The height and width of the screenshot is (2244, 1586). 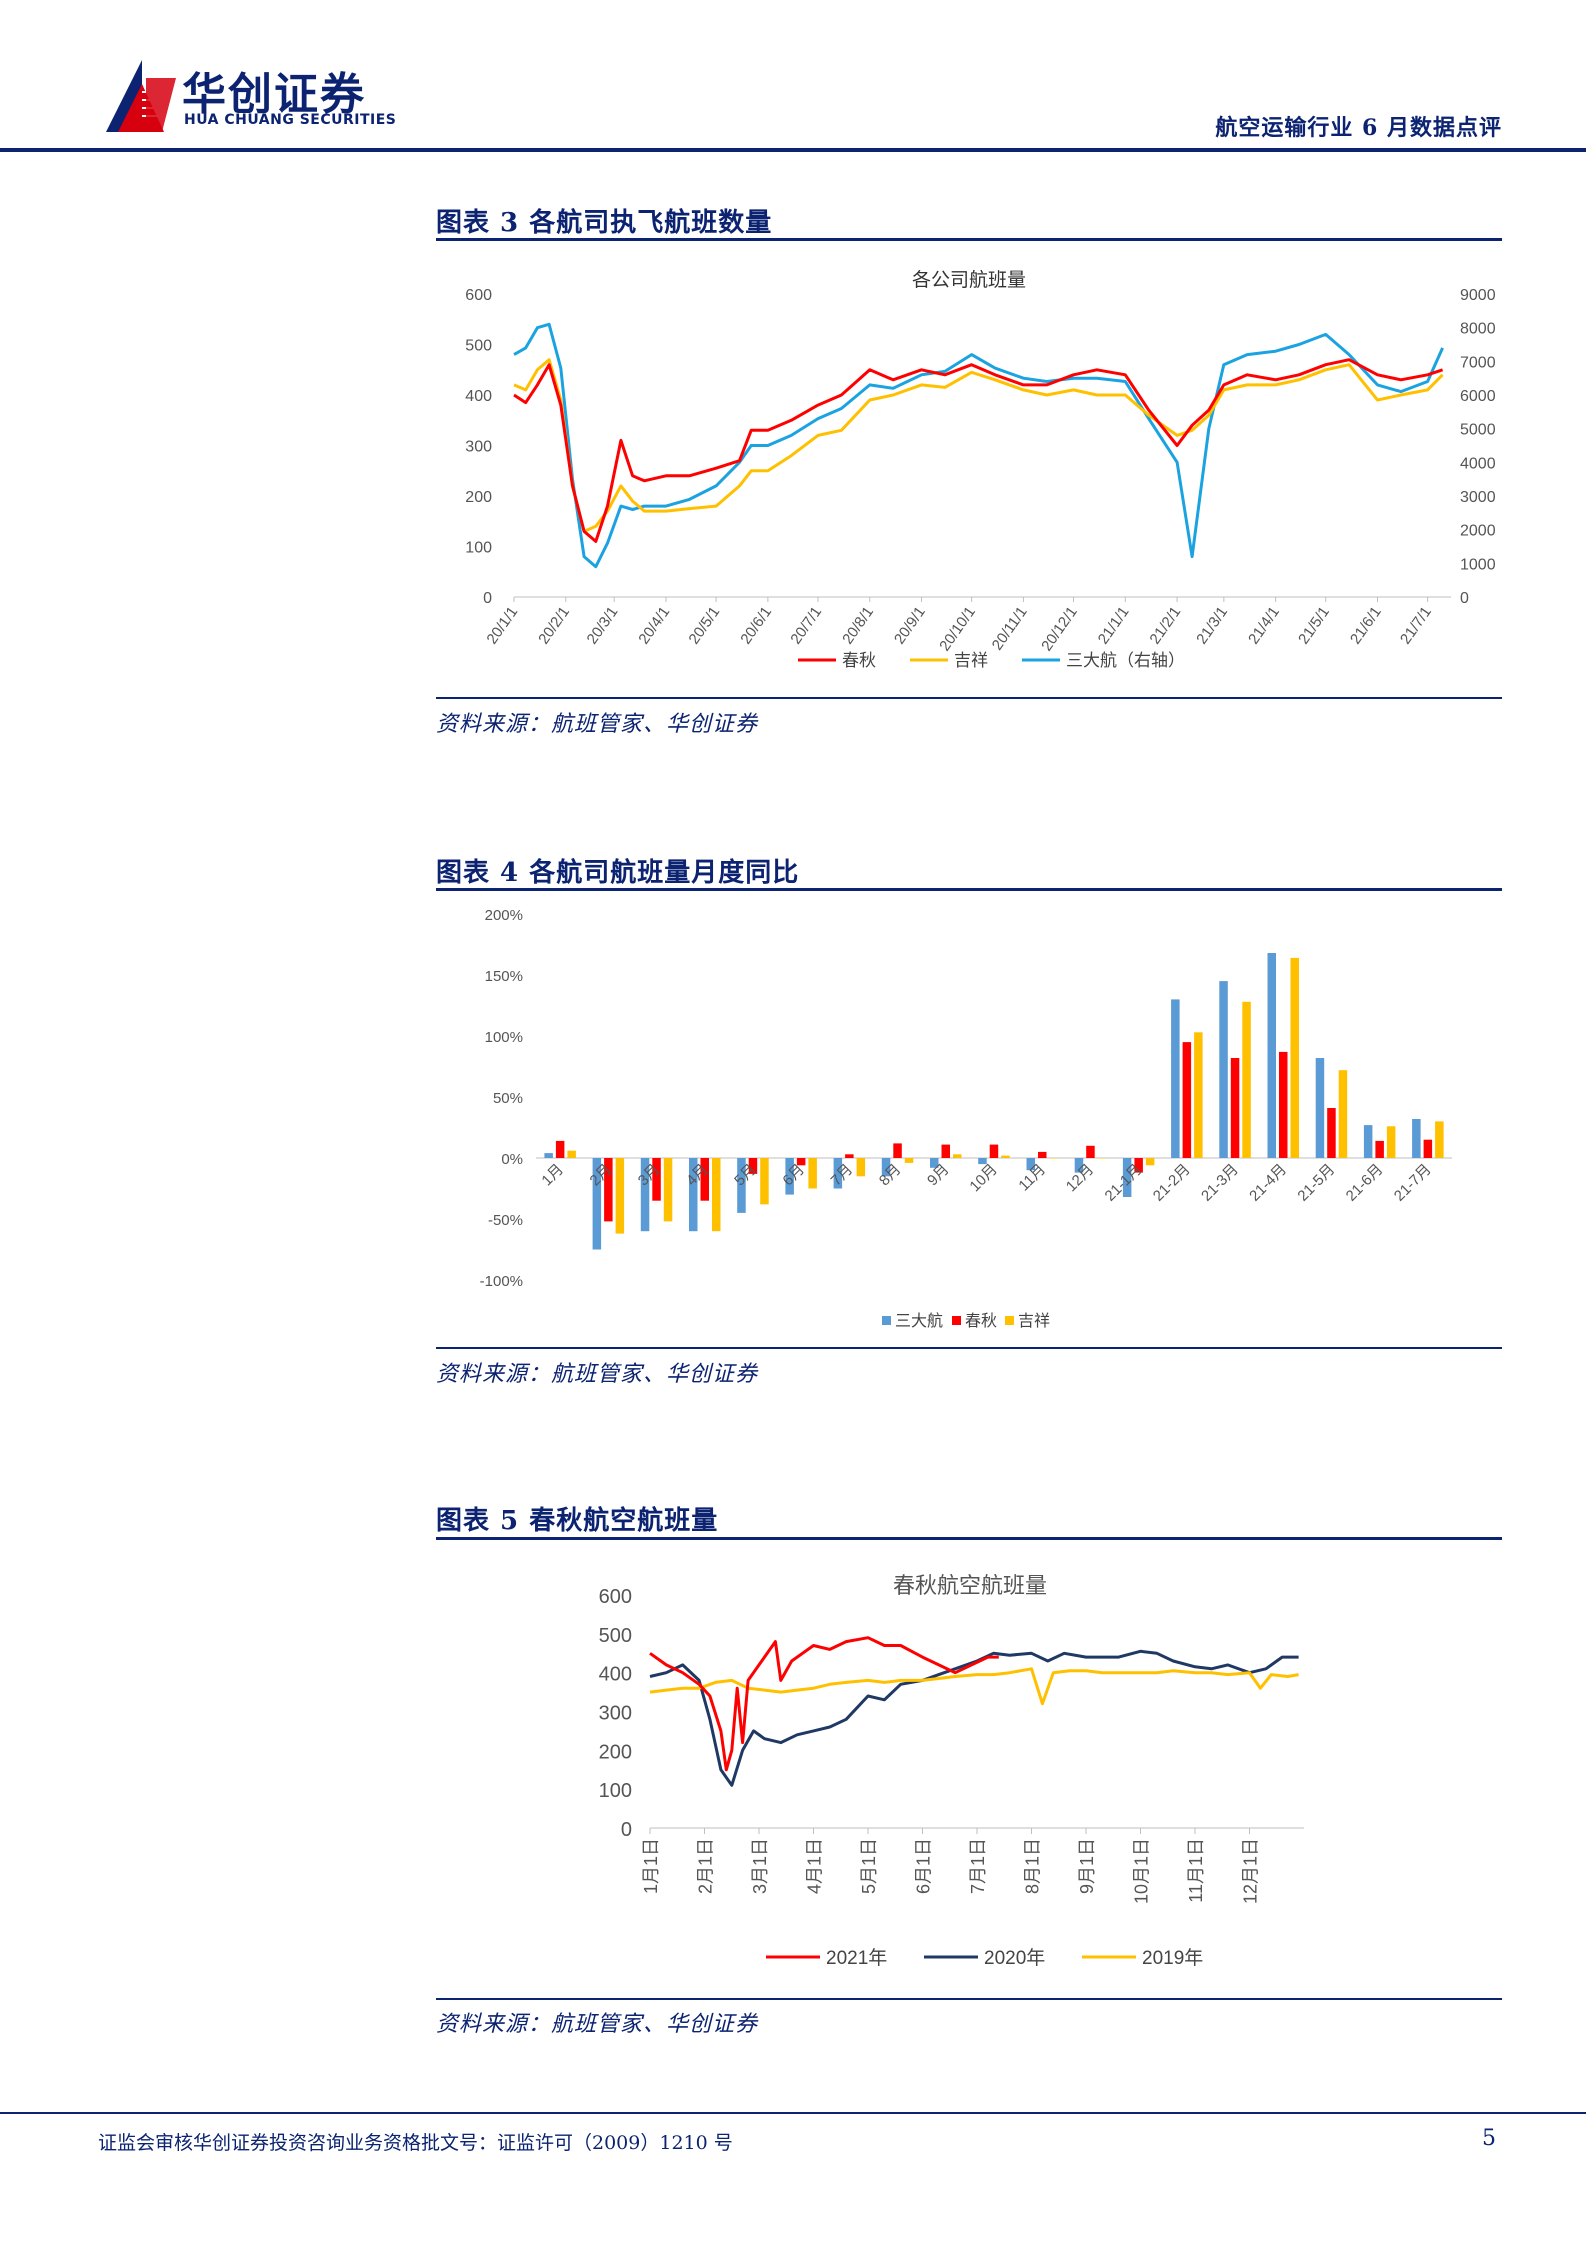 What do you see at coordinates (478, 497) in the screenshot?
I see `figure3-left-tick-label: 200` at bounding box center [478, 497].